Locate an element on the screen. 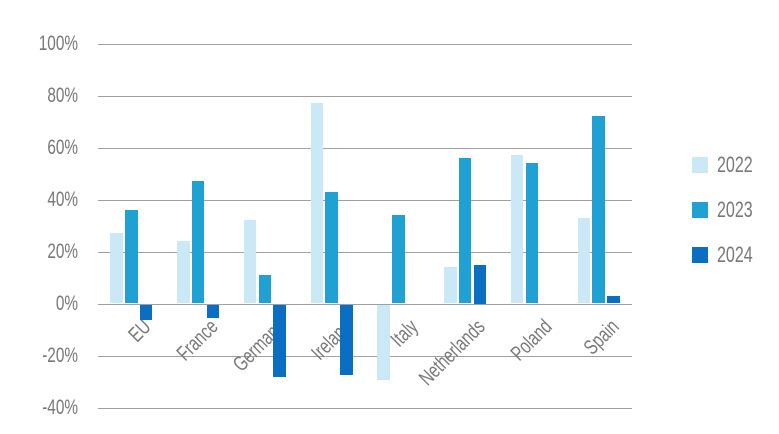 Image resolution: width=779 pixels, height=434 pixels. bar-spain-2022 is located at coordinates (584, 260).